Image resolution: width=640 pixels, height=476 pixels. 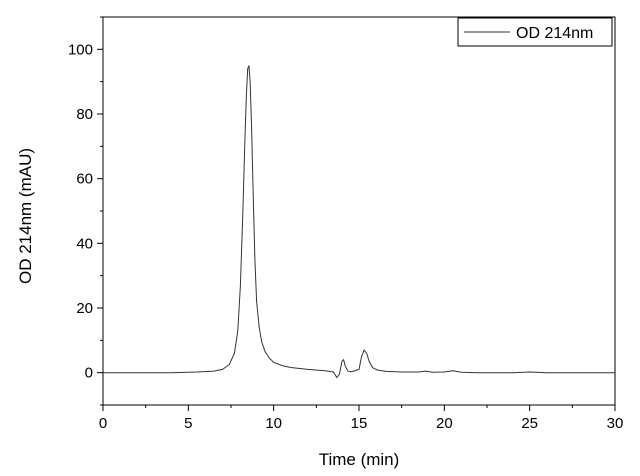 I want to click on y-tick-label: 60, so click(x=84, y=179).